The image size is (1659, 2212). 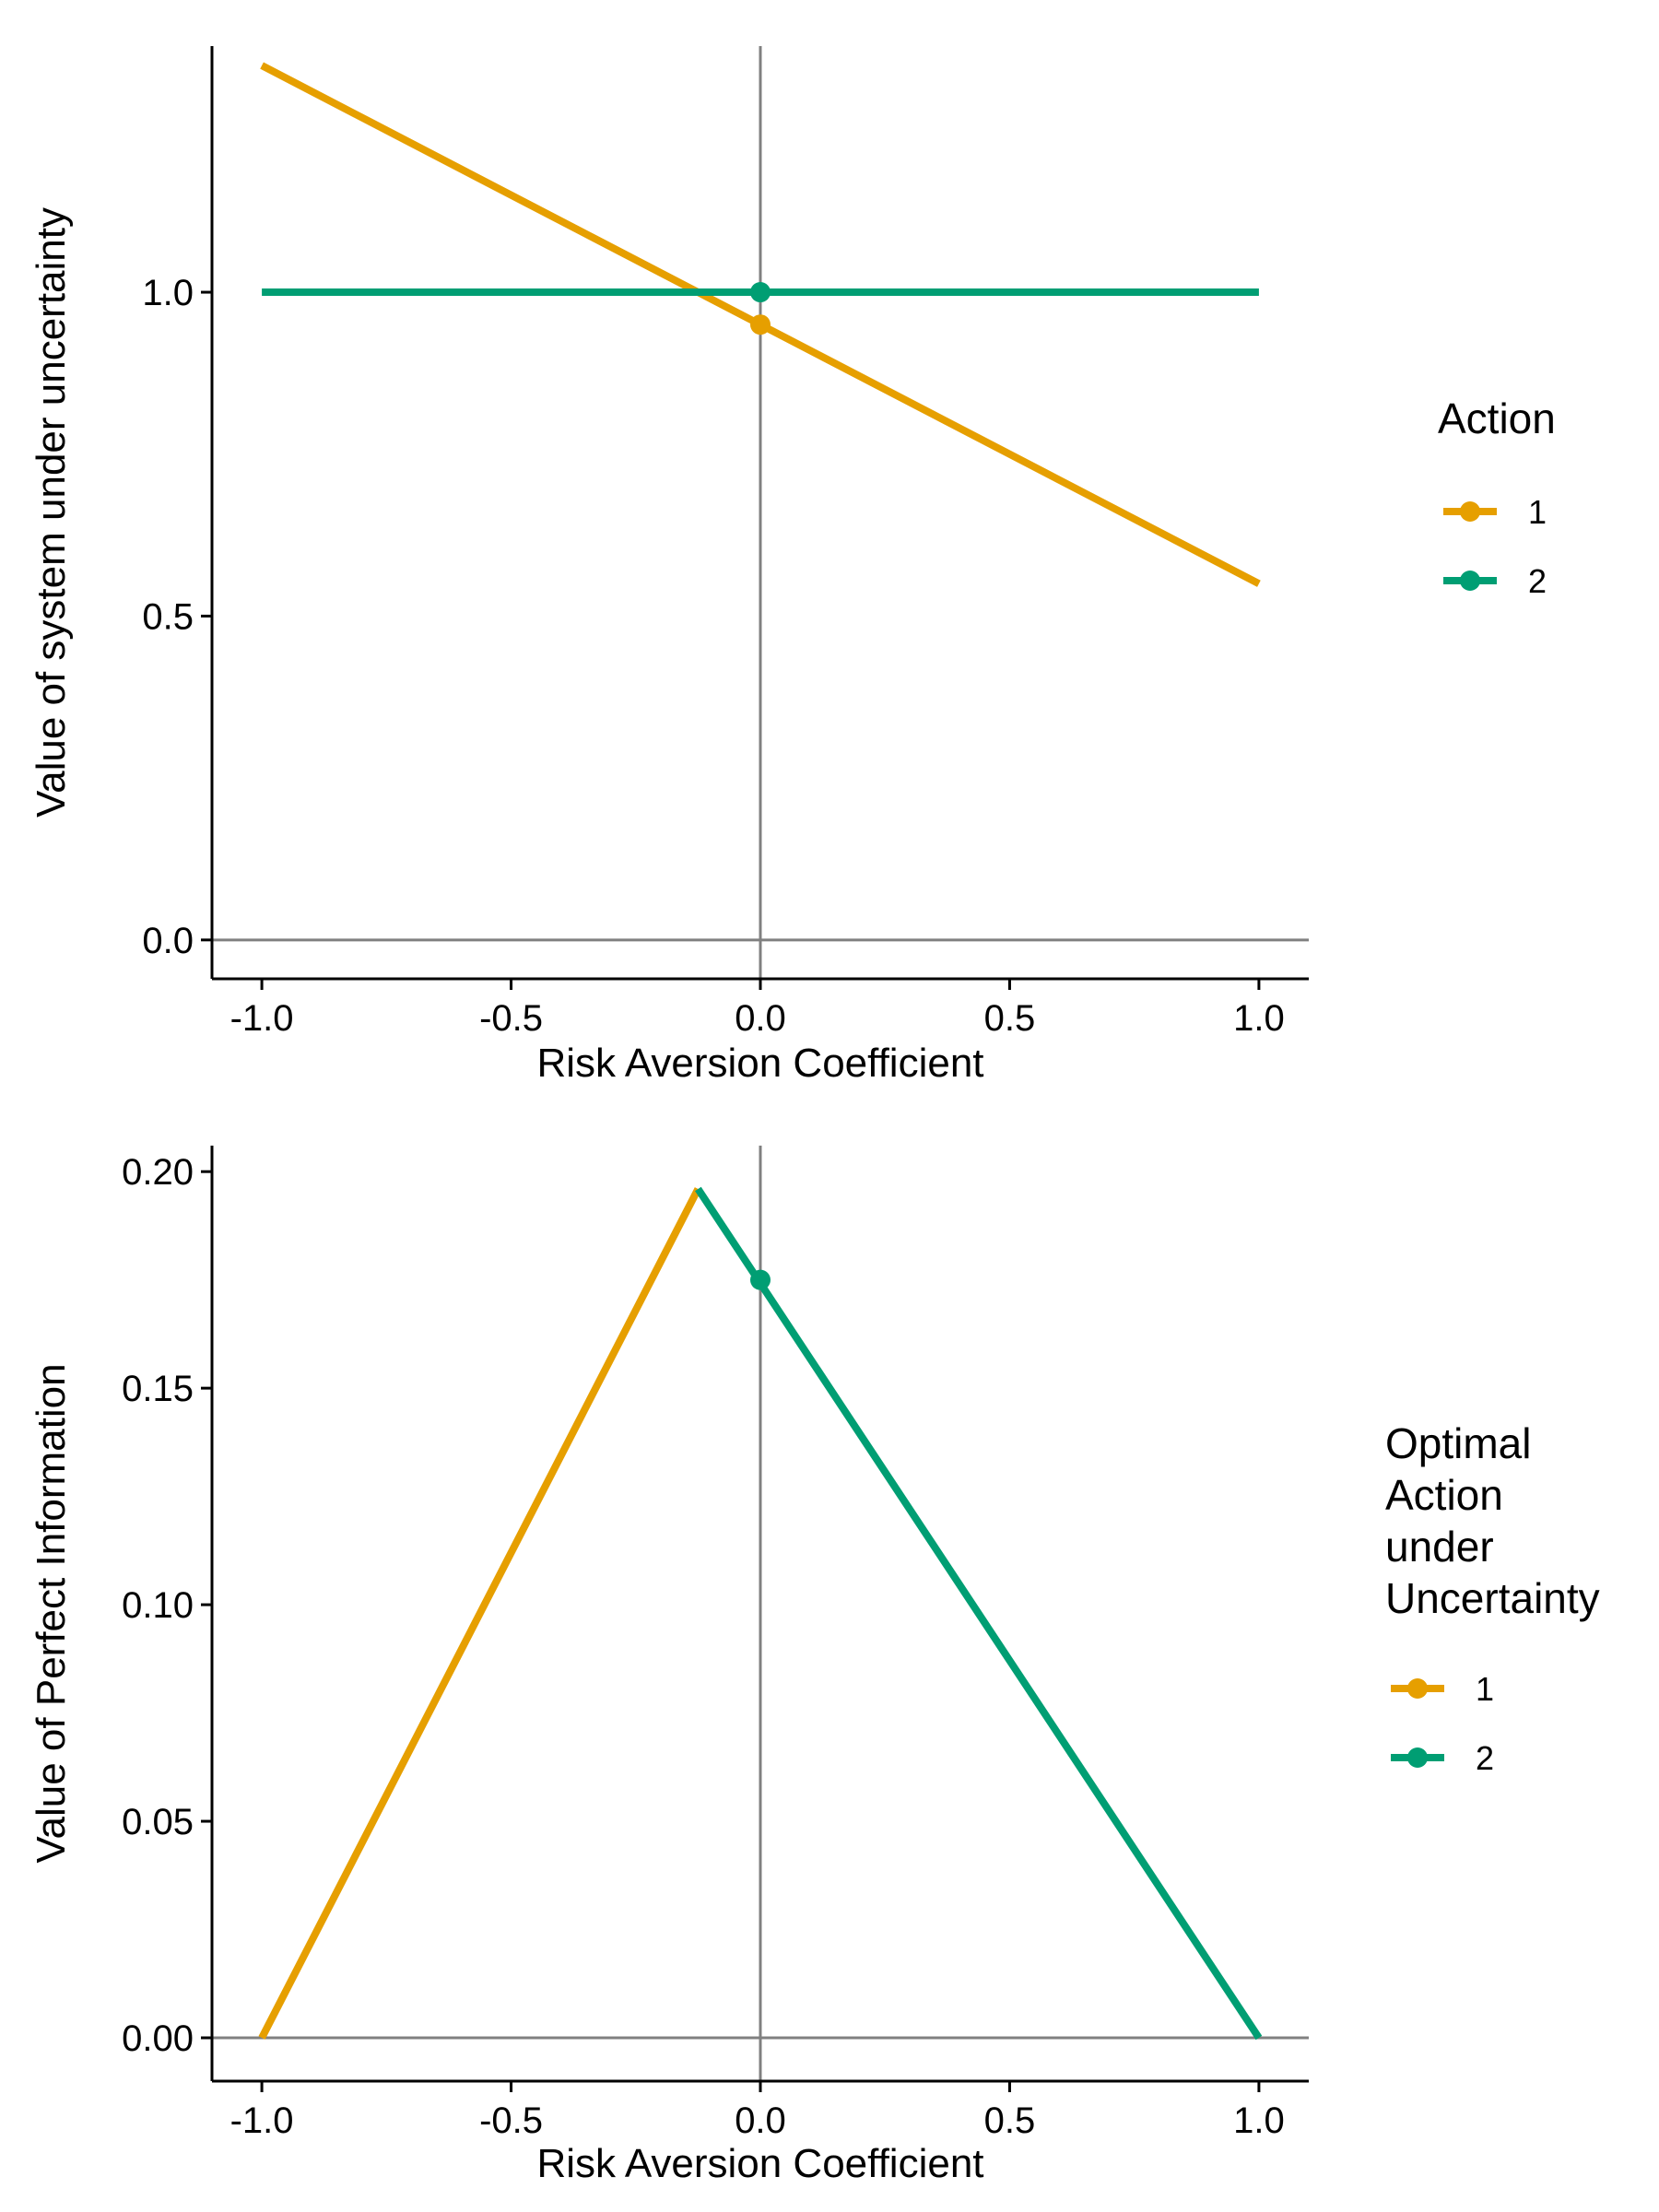 What do you see at coordinates (158, 1389) in the screenshot?
I see `y-tick-label: 0.15` at bounding box center [158, 1389].